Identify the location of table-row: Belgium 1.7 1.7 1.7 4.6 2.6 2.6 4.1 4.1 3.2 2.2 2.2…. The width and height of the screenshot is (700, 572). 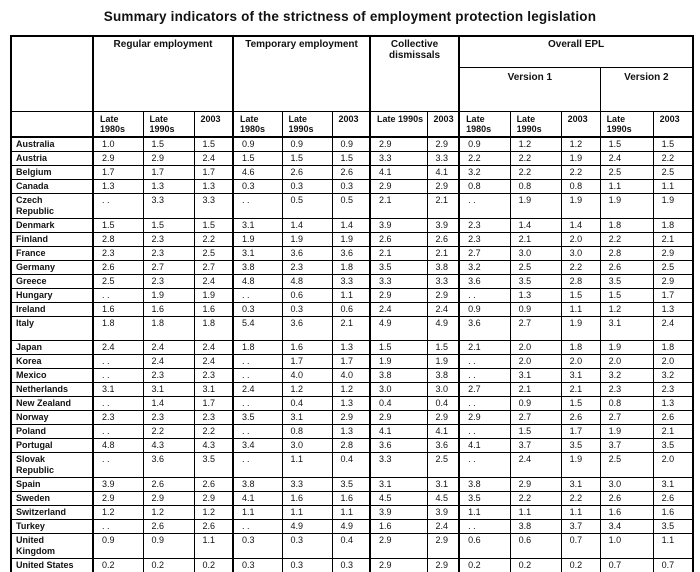
(352, 172).